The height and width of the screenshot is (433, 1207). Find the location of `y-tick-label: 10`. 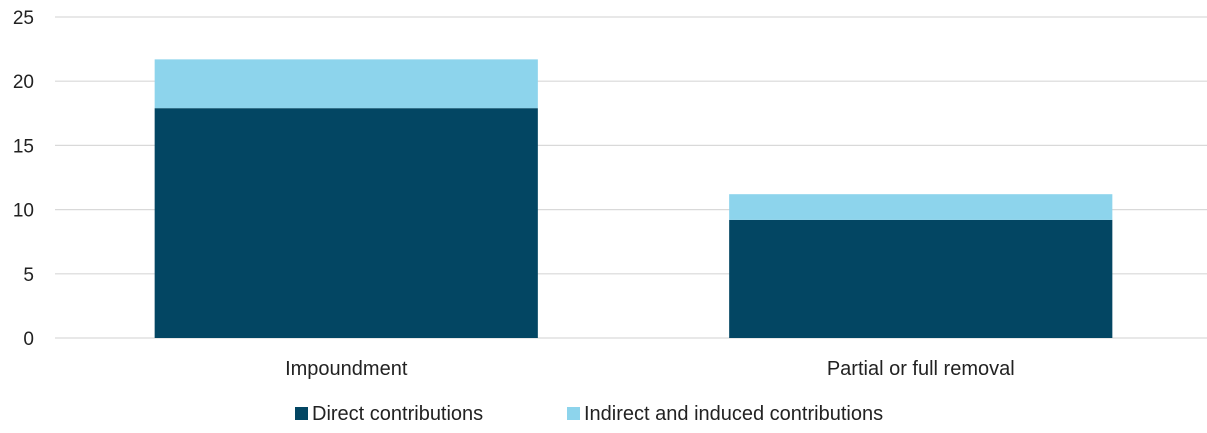

y-tick-label: 10 is located at coordinates (23, 211).